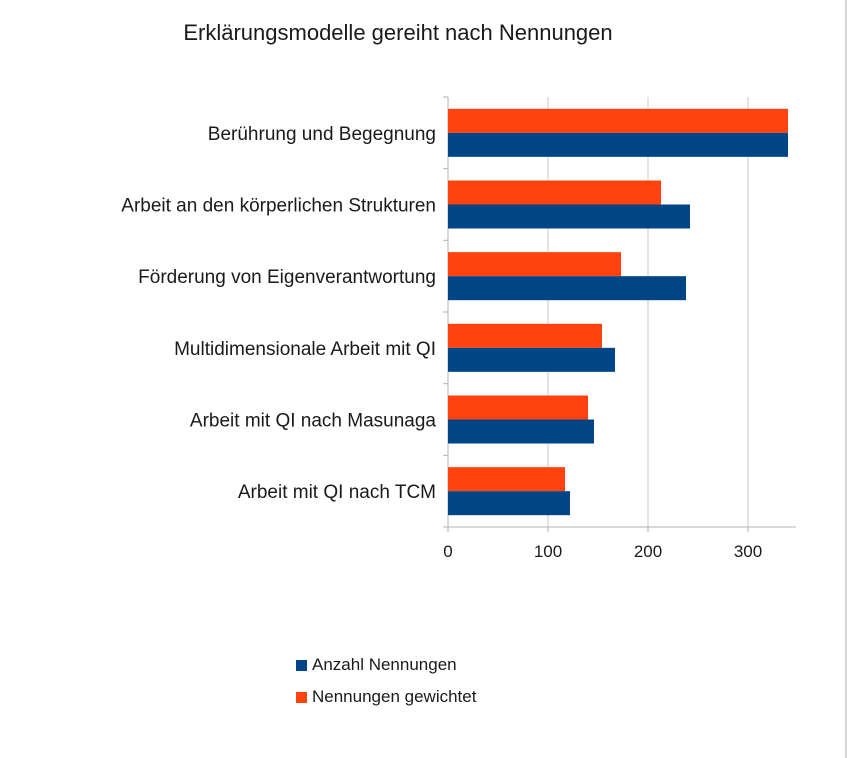  I want to click on legend-item-anzahl: Anzahl Nennungen, so click(376, 665).